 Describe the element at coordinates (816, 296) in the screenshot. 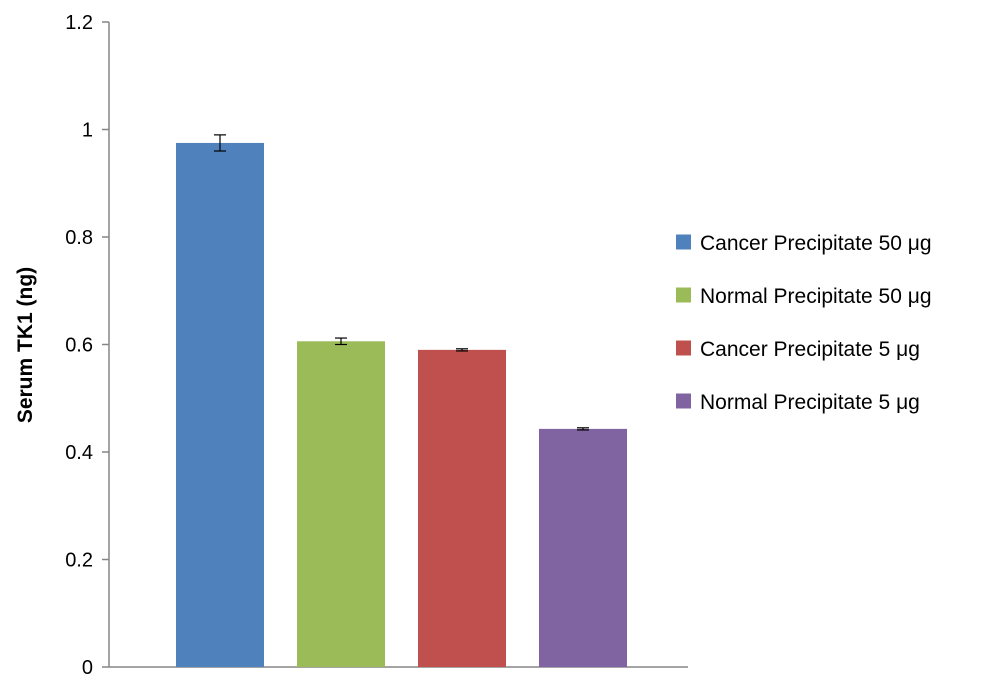

I see `legend-label: Normal Precipitate 50 μg` at that location.